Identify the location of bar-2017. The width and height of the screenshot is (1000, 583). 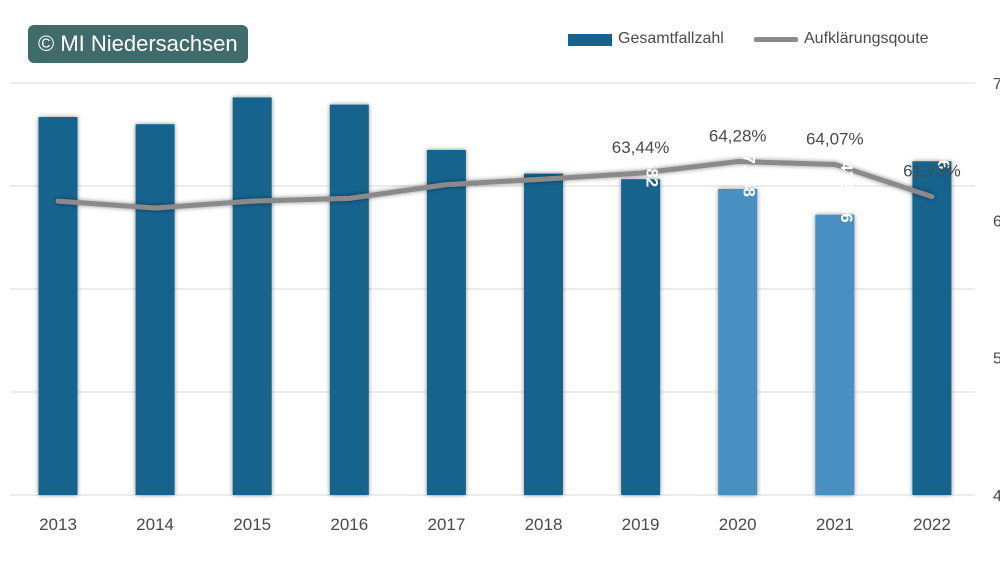
(446, 322).